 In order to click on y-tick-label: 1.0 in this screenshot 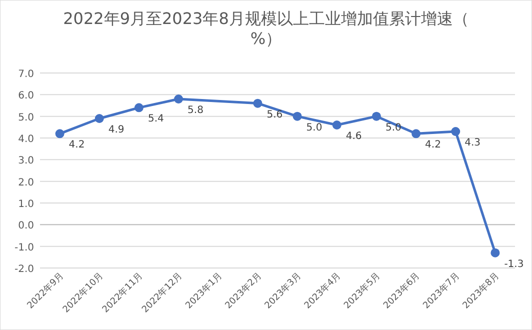, I will do `click(26, 204)`.